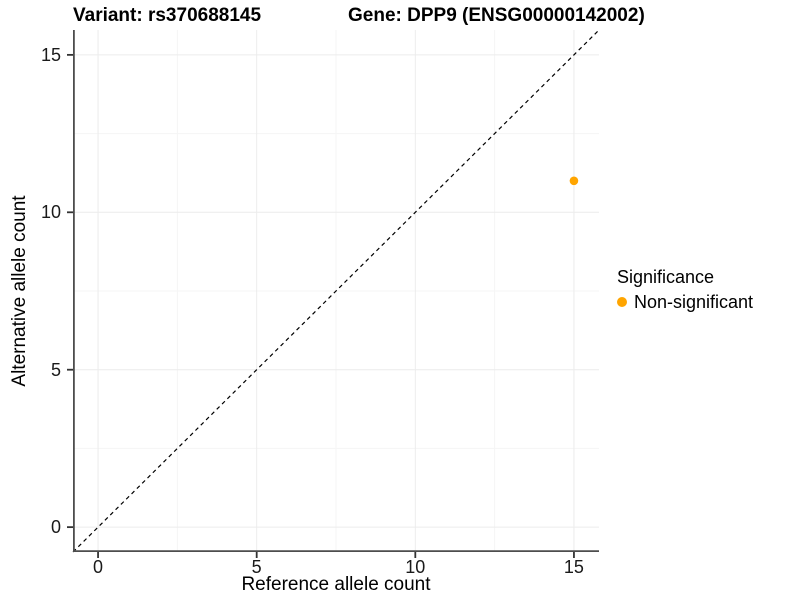 Image resolution: width=800 pixels, height=600 pixels. Describe the element at coordinates (50, 212) in the screenshot. I see `y-tick-label: 10` at that location.